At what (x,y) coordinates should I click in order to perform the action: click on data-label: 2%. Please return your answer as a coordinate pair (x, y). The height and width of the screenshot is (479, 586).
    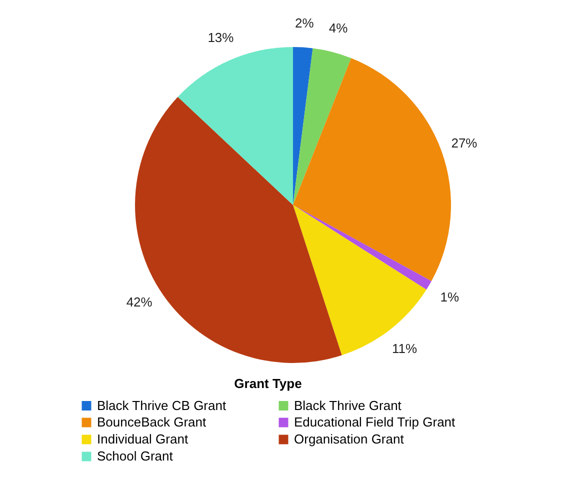
    Looking at the image, I should click on (304, 22).